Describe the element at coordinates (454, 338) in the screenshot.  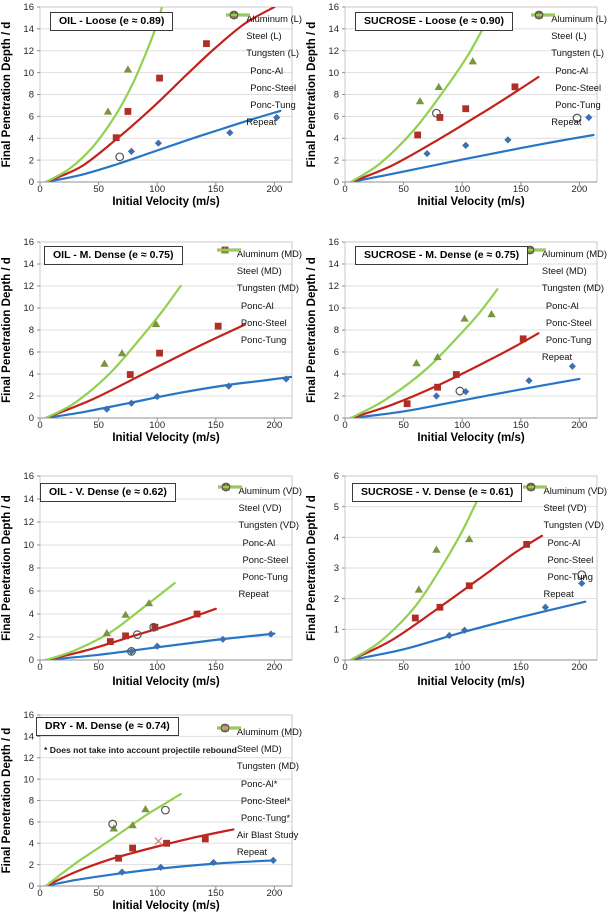
I see `series-tungsten-md` at that location.